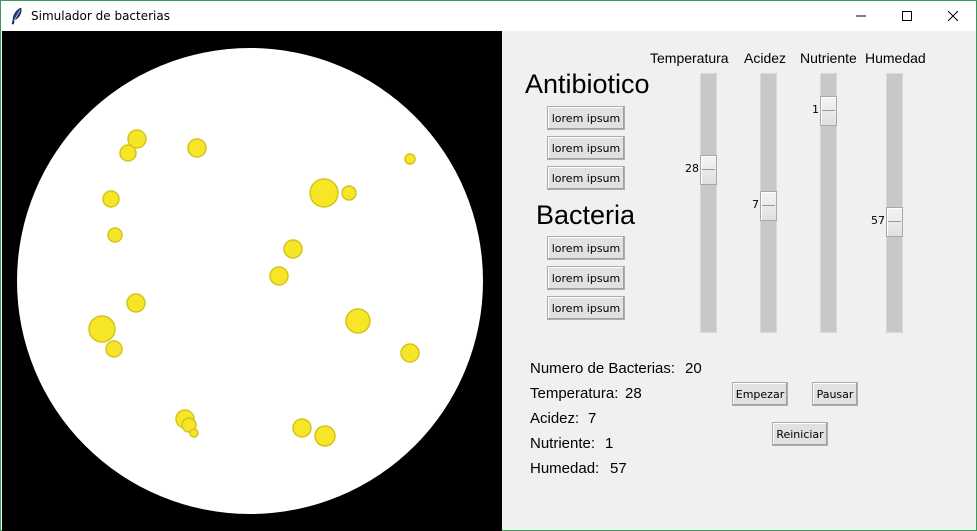  I want to click on stat-humedad-label: Humedad:, so click(565, 468).